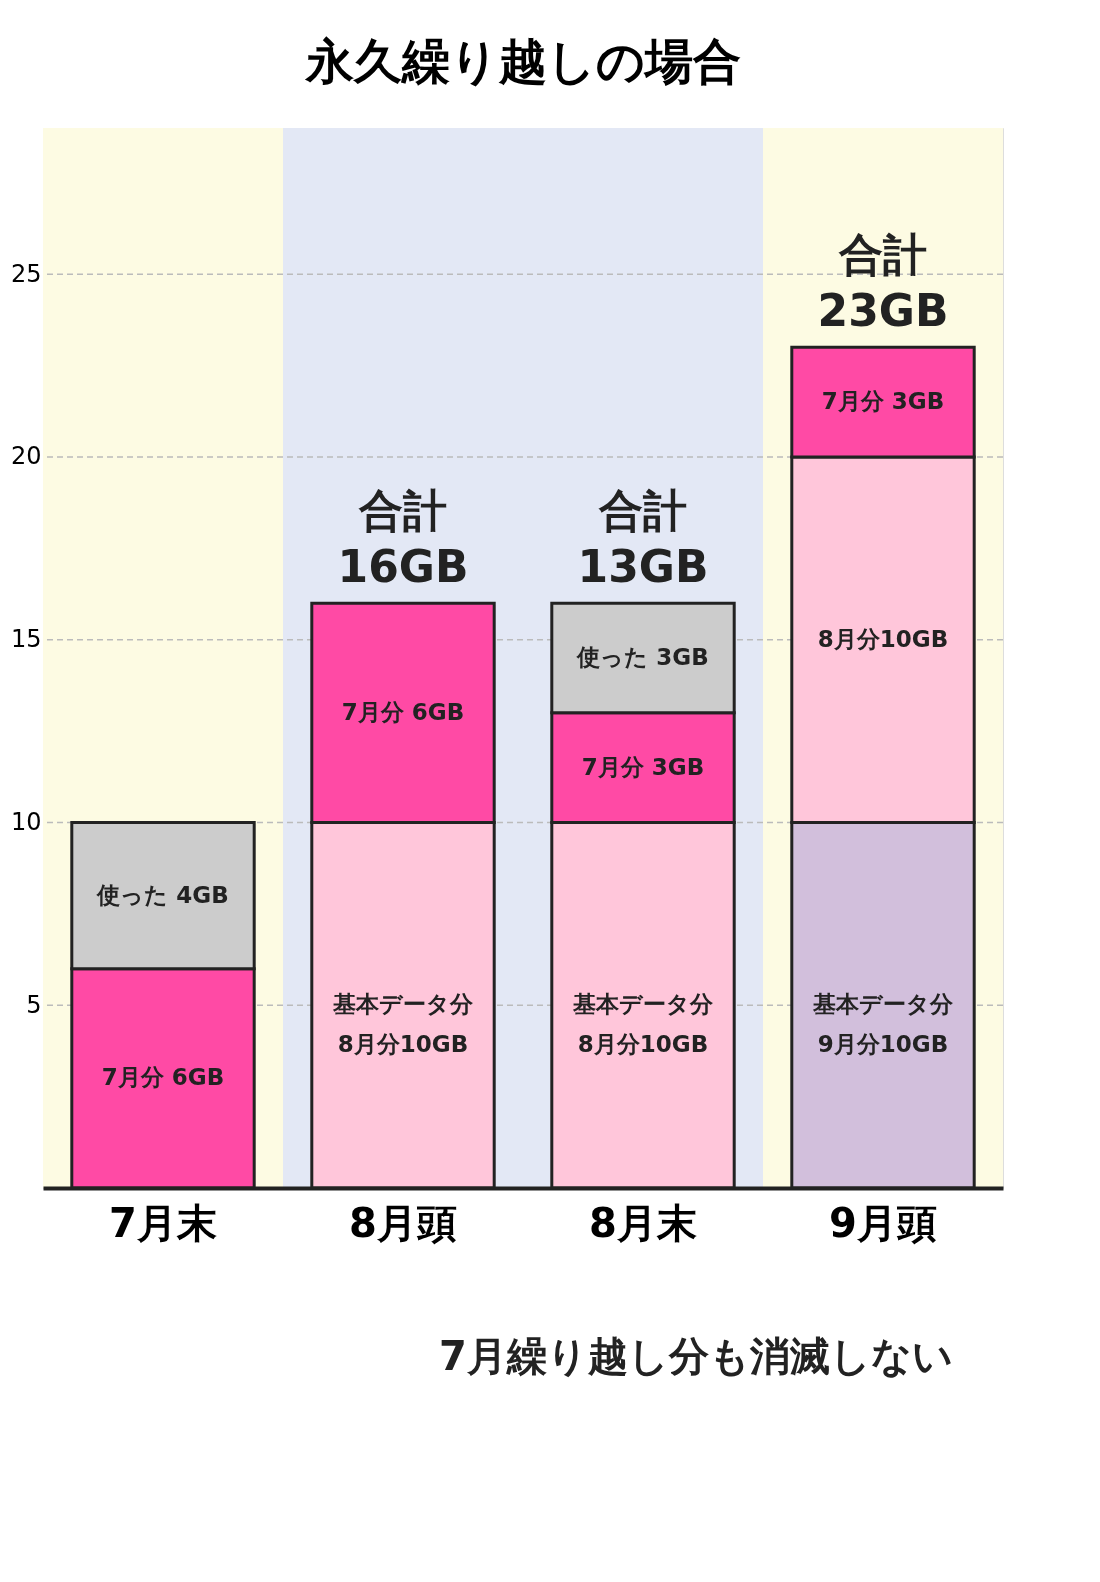 The image size is (1100, 1582). What do you see at coordinates (403, 539) in the screenshot?
I see `total-label: 合計 16GB` at bounding box center [403, 539].